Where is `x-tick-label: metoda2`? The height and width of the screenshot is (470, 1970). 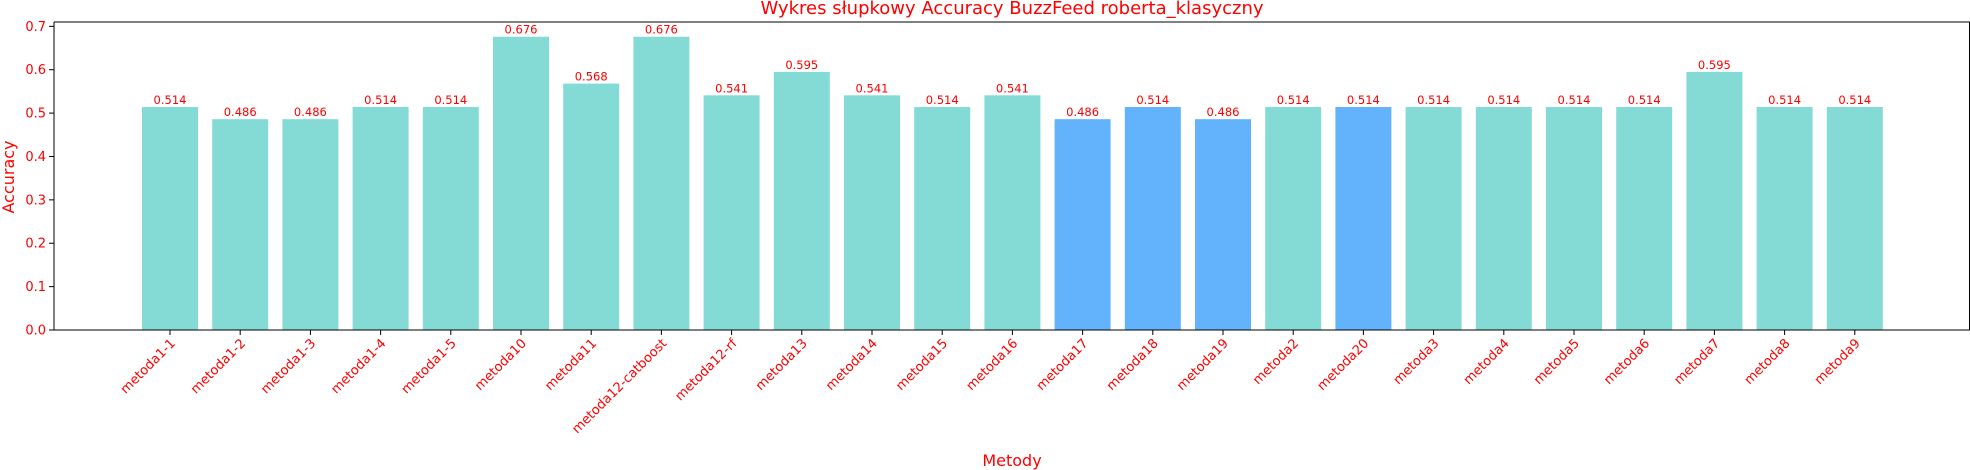 x-tick-label: metoda2 is located at coordinates (1276, 362).